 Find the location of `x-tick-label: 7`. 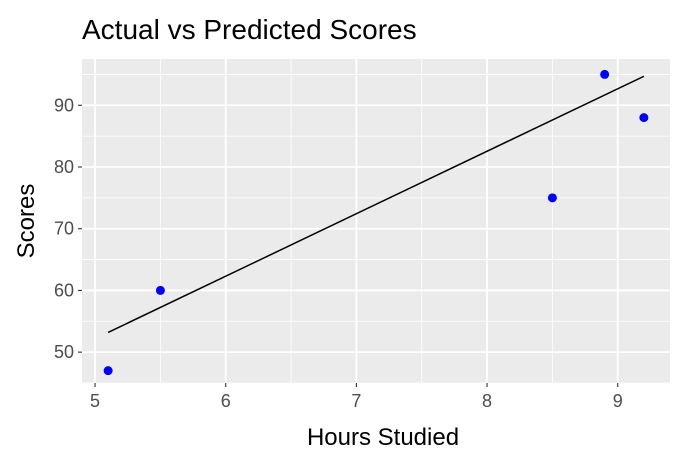

x-tick-label: 7 is located at coordinates (356, 401).